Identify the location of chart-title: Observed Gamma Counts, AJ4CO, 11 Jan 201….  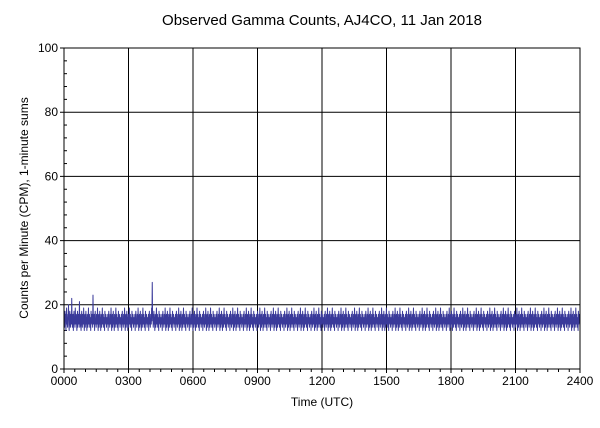
(322, 20).